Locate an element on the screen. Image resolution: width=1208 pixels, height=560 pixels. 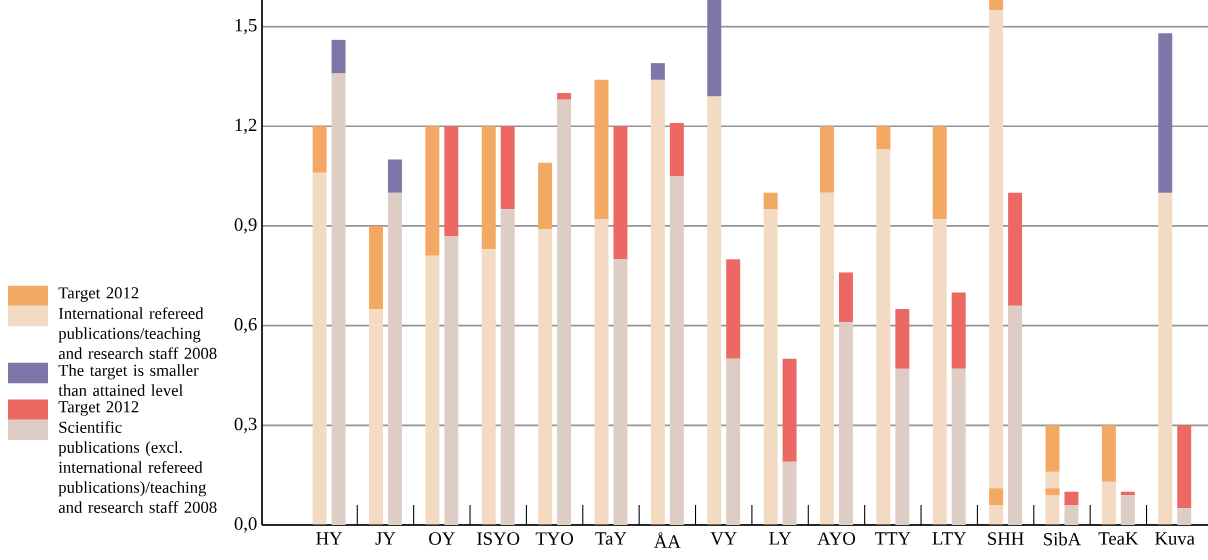
legend-label: The target is smaller than attained level is located at coordinates (128, 380).